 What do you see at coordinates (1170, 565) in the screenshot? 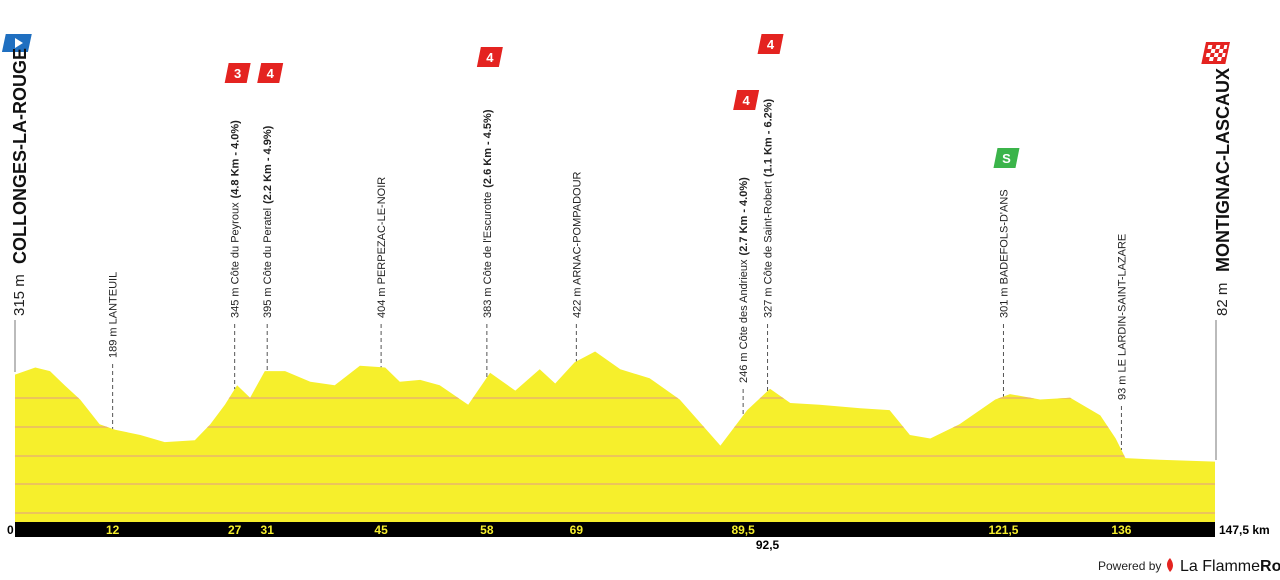
I see `brand-logo` at bounding box center [1170, 565].